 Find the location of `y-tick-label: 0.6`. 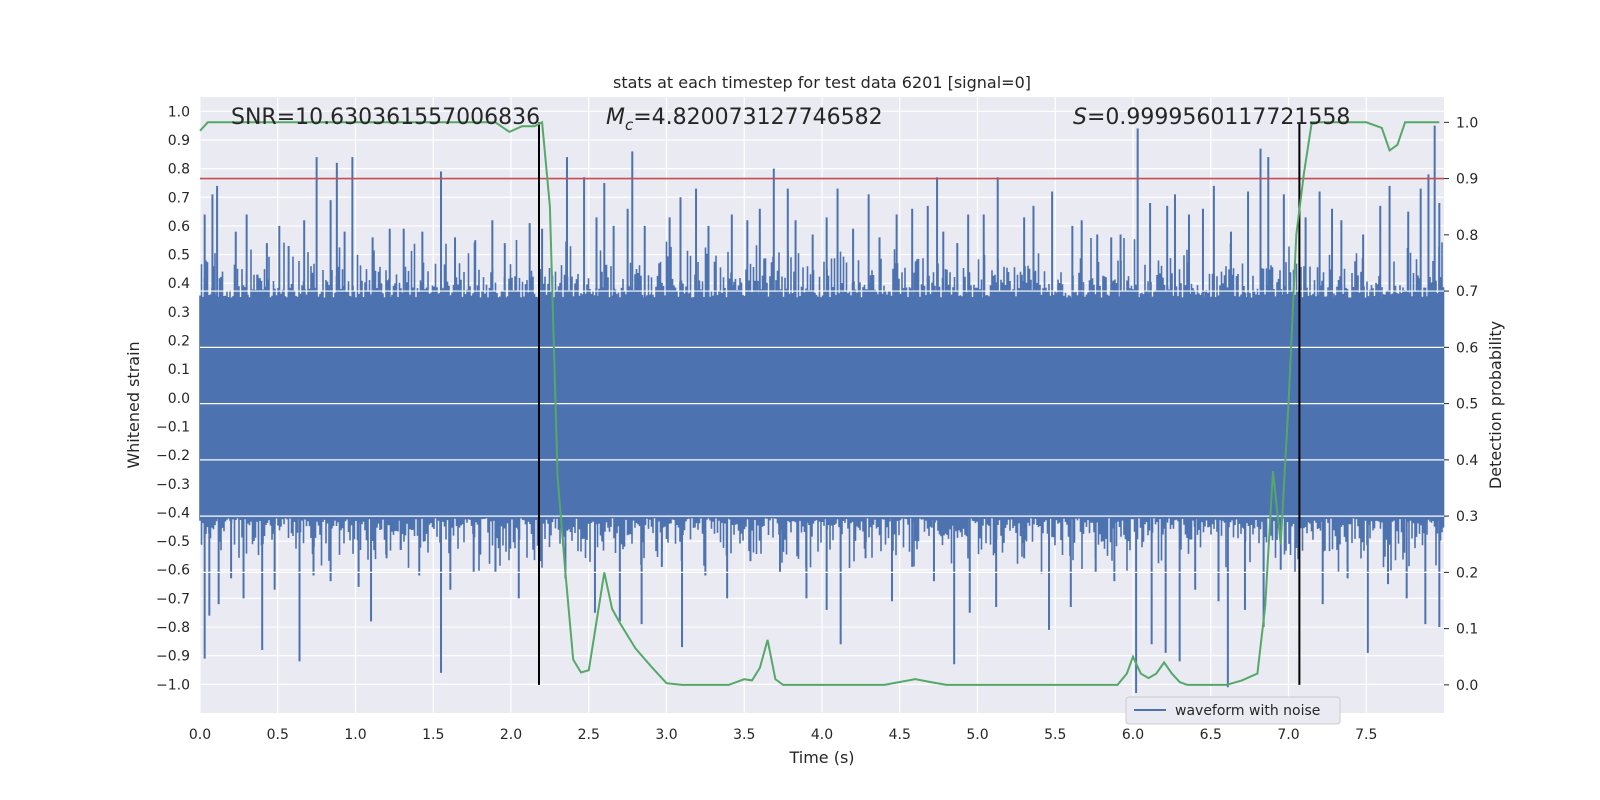

y-tick-label: 0.6 is located at coordinates (179, 227).